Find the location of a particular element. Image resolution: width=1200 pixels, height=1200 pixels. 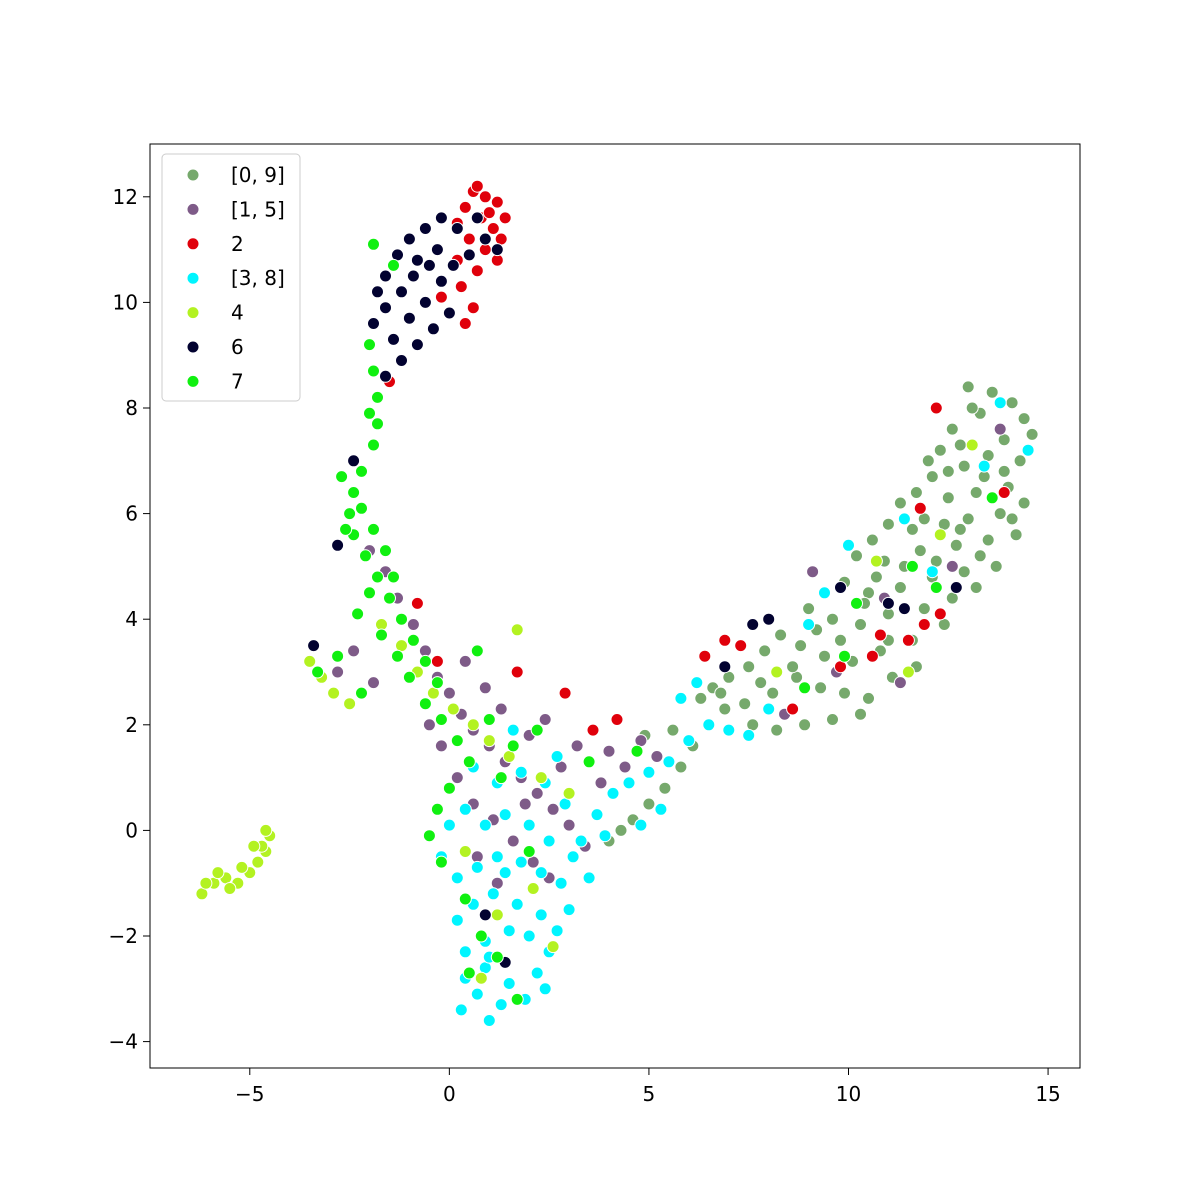

x-tick-label: 5 is located at coordinates (649, 1094).